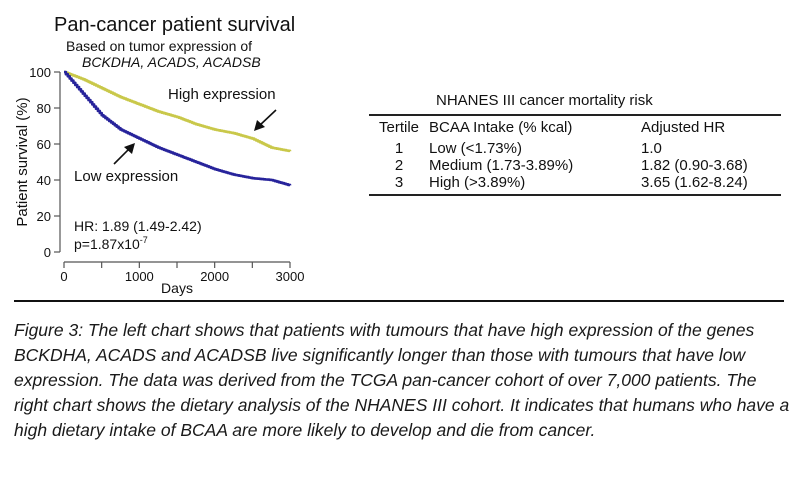  I want to click on series-high-expression, so click(178, 111).